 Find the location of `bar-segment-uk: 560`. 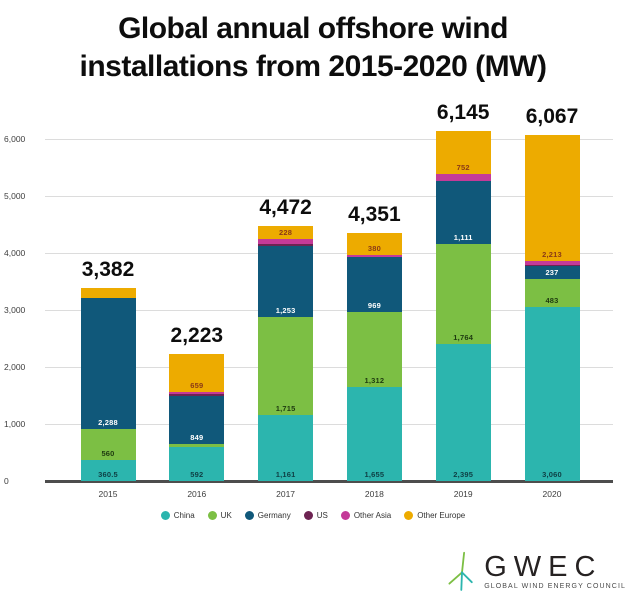

bar-segment-uk: 560 is located at coordinates (108, 444).